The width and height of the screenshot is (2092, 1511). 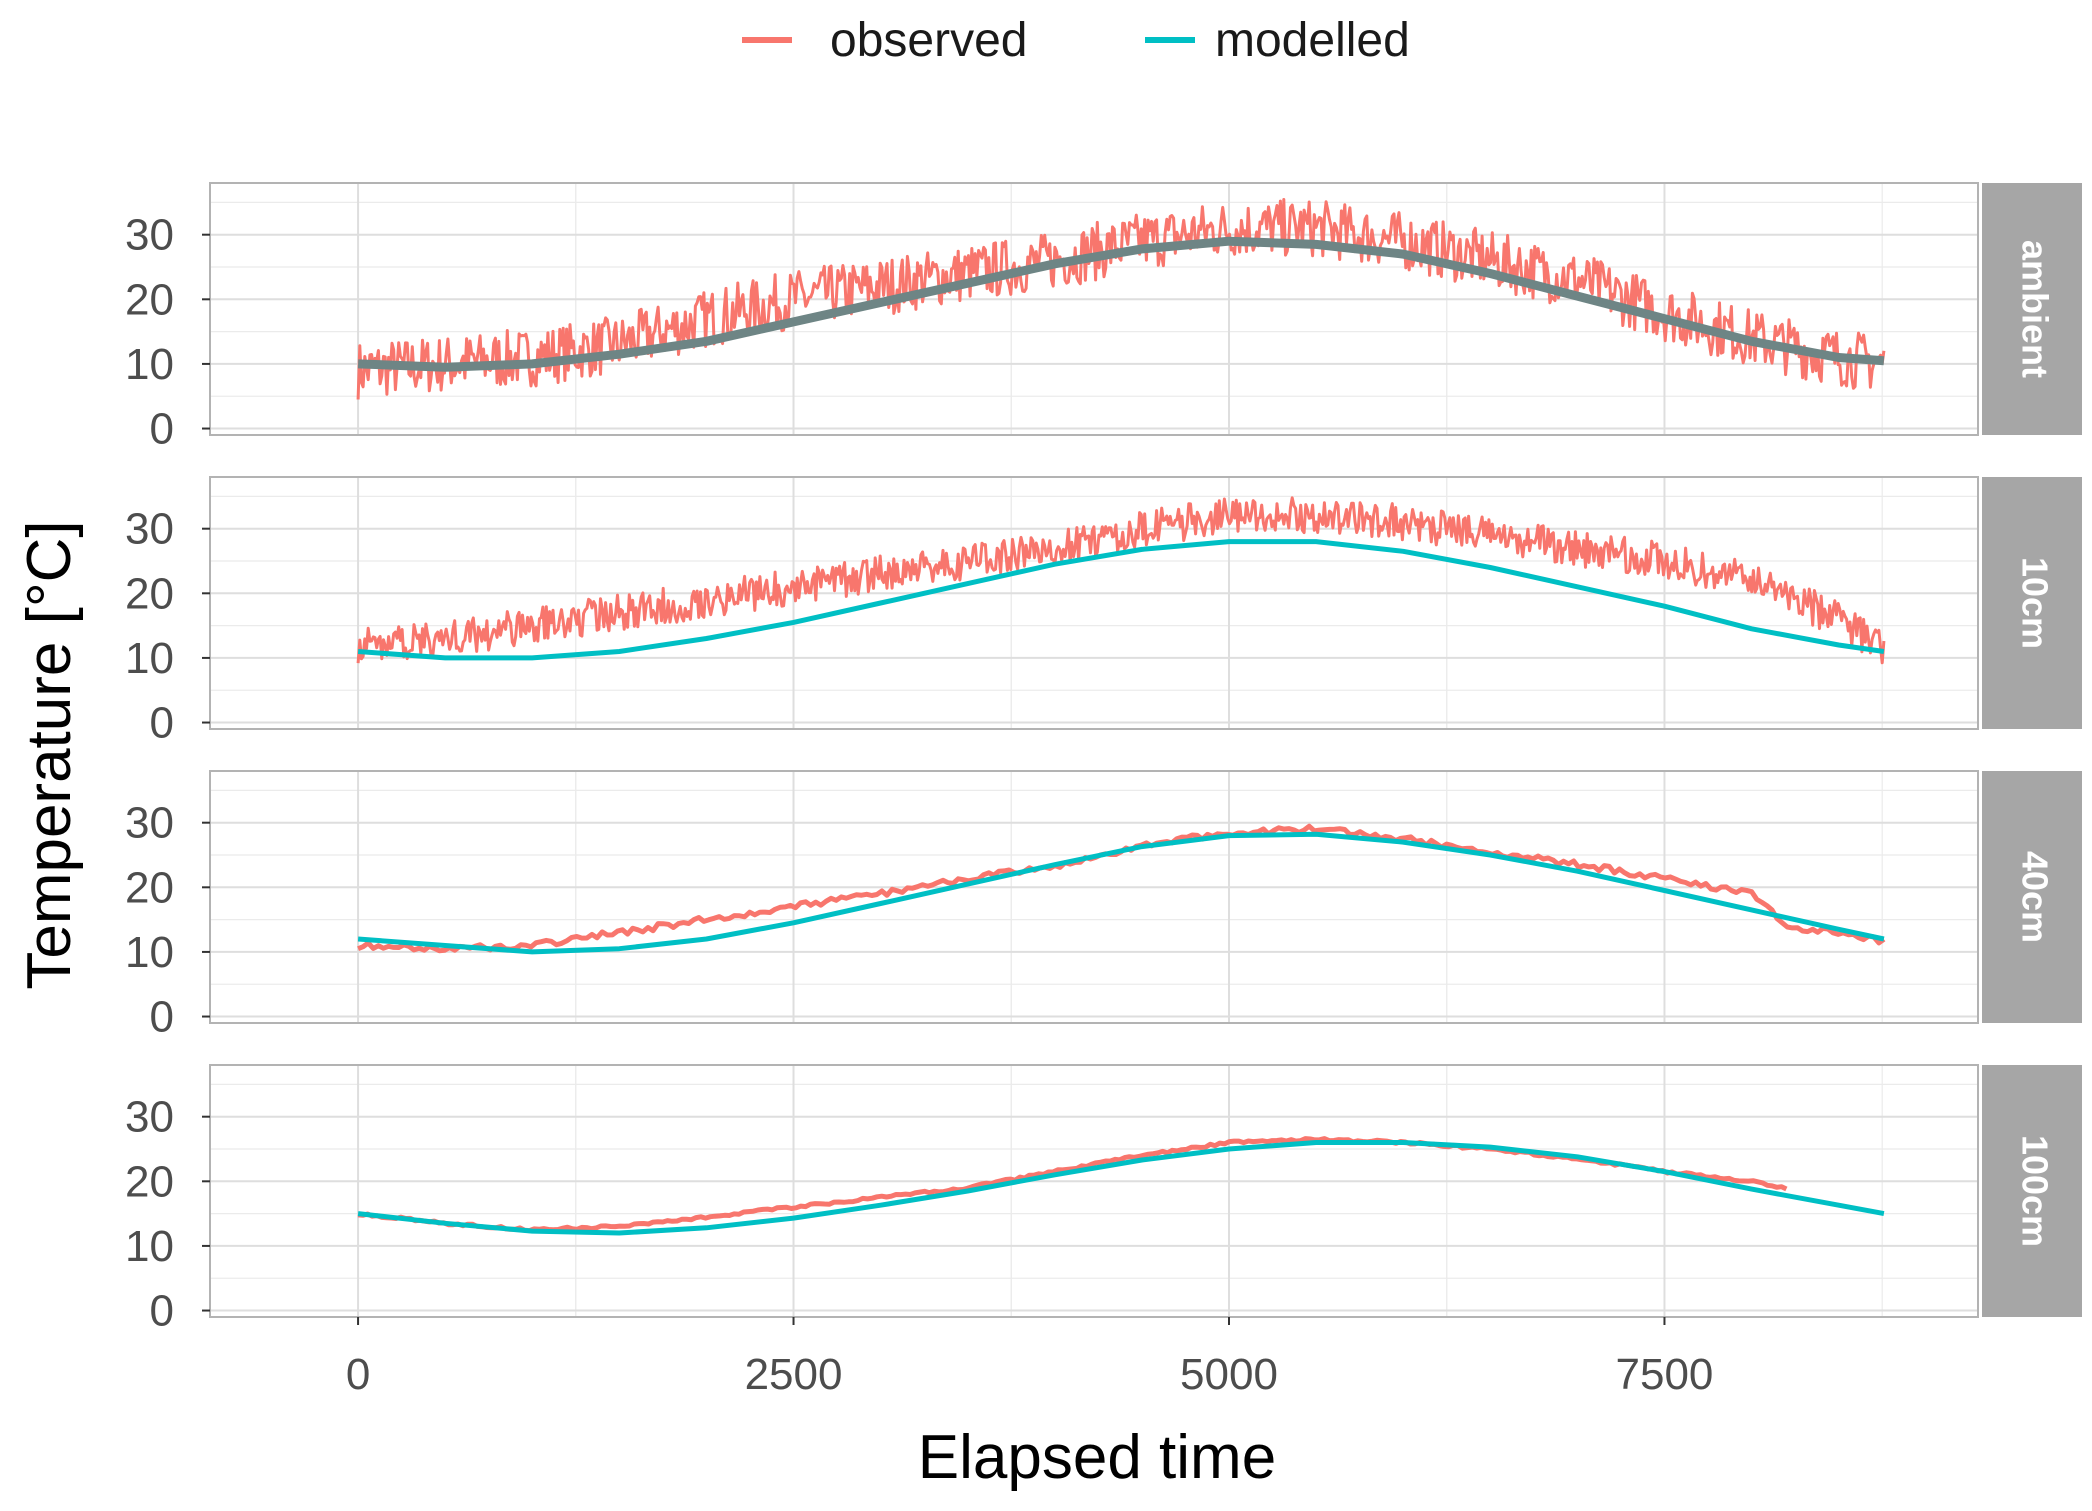 What do you see at coordinates (1121, 304) in the screenshot?
I see `series-modelled-ambient` at bounding box center [1121, 304].